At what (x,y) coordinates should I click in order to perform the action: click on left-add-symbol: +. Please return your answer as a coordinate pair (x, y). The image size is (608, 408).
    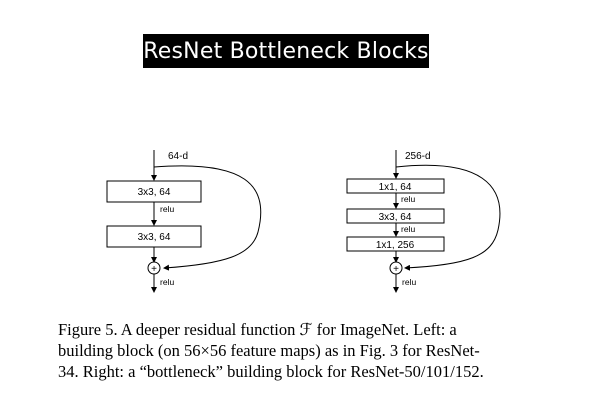
    Looking at the image, I should click on (154, 269).